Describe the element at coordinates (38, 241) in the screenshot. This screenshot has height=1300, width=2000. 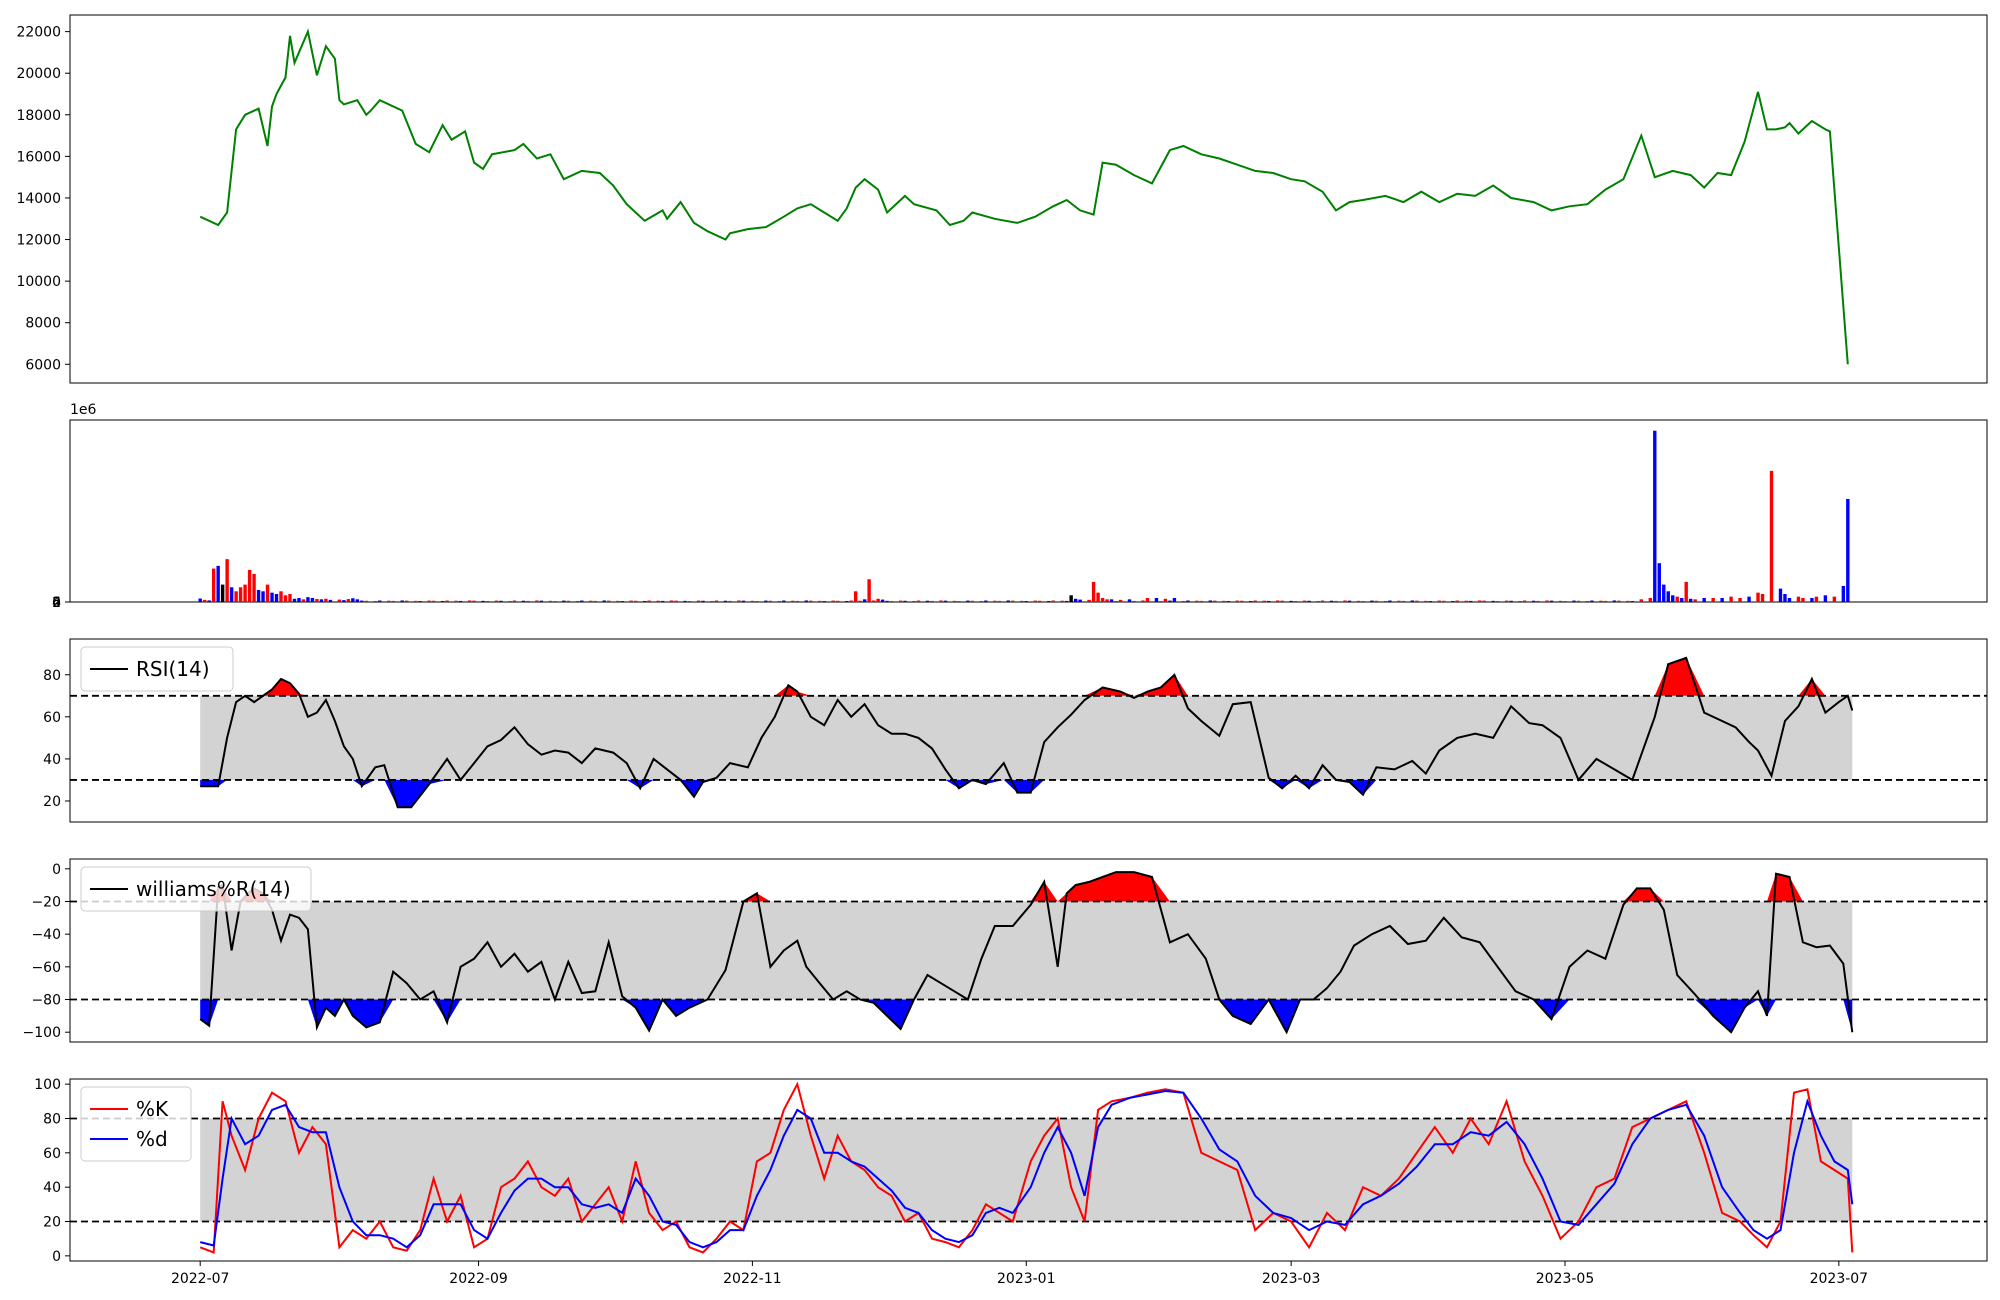
I see `y-tick-label: 12000` at that location.